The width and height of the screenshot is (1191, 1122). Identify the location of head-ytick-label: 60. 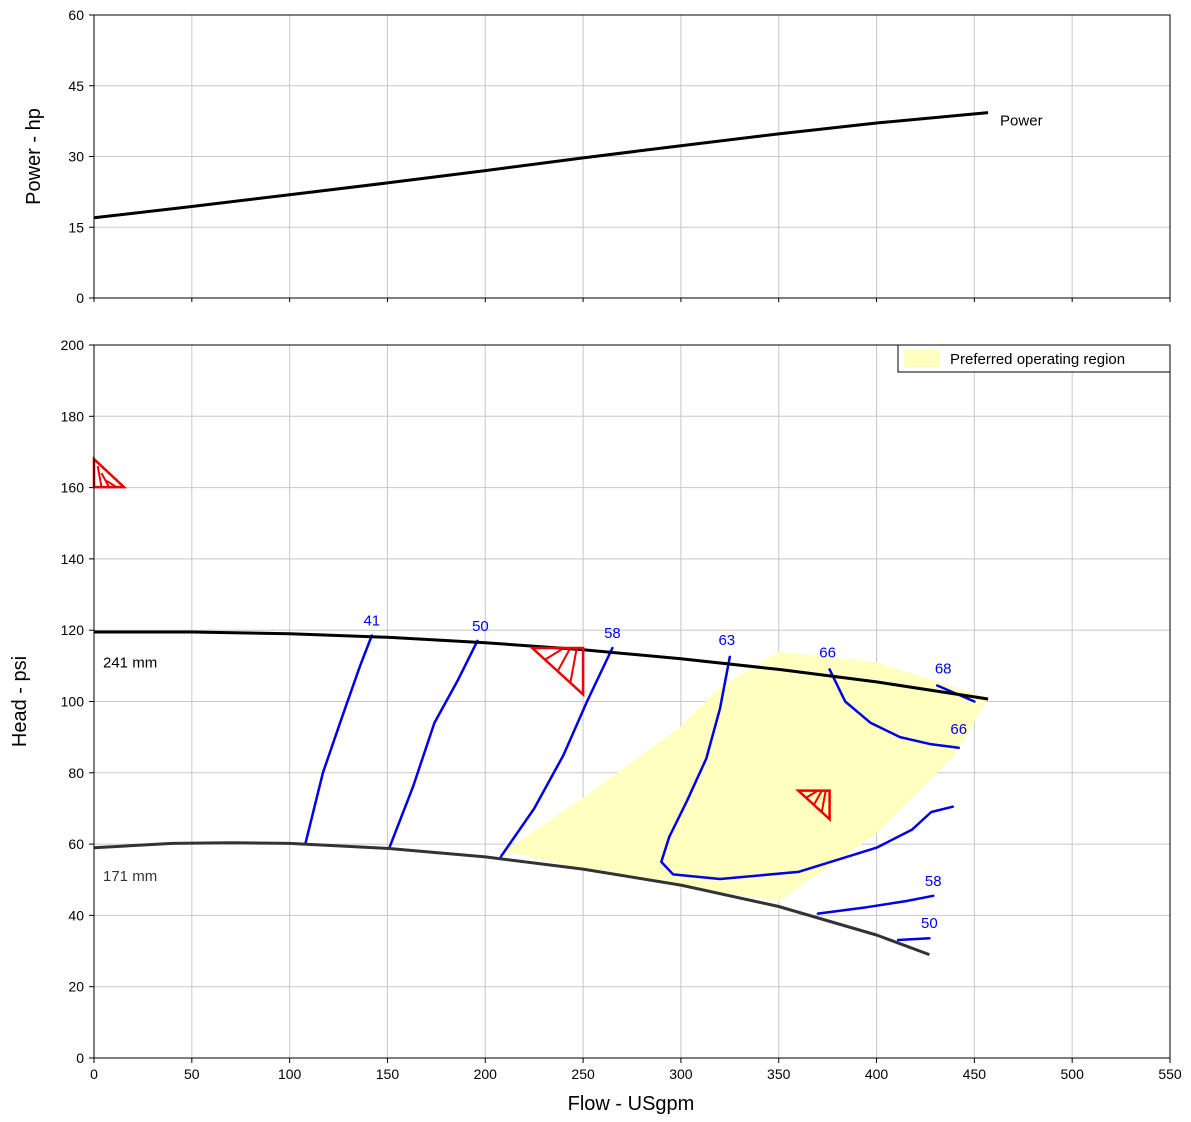
(76, 844).